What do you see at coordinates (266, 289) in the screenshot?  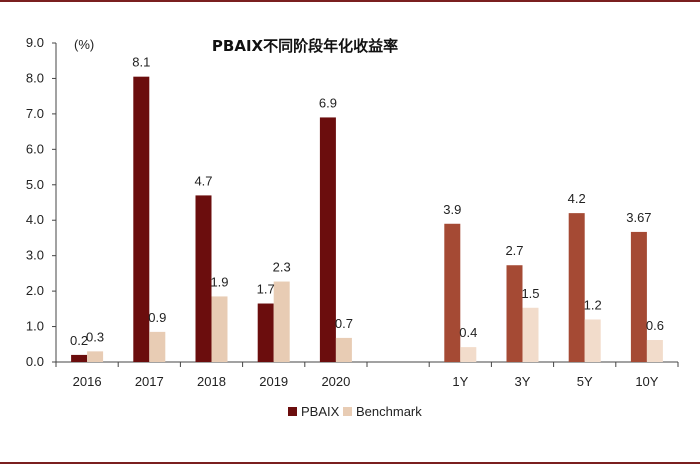 I see `data-label-pbaix: 1.7` at bounding box center [266, 289].